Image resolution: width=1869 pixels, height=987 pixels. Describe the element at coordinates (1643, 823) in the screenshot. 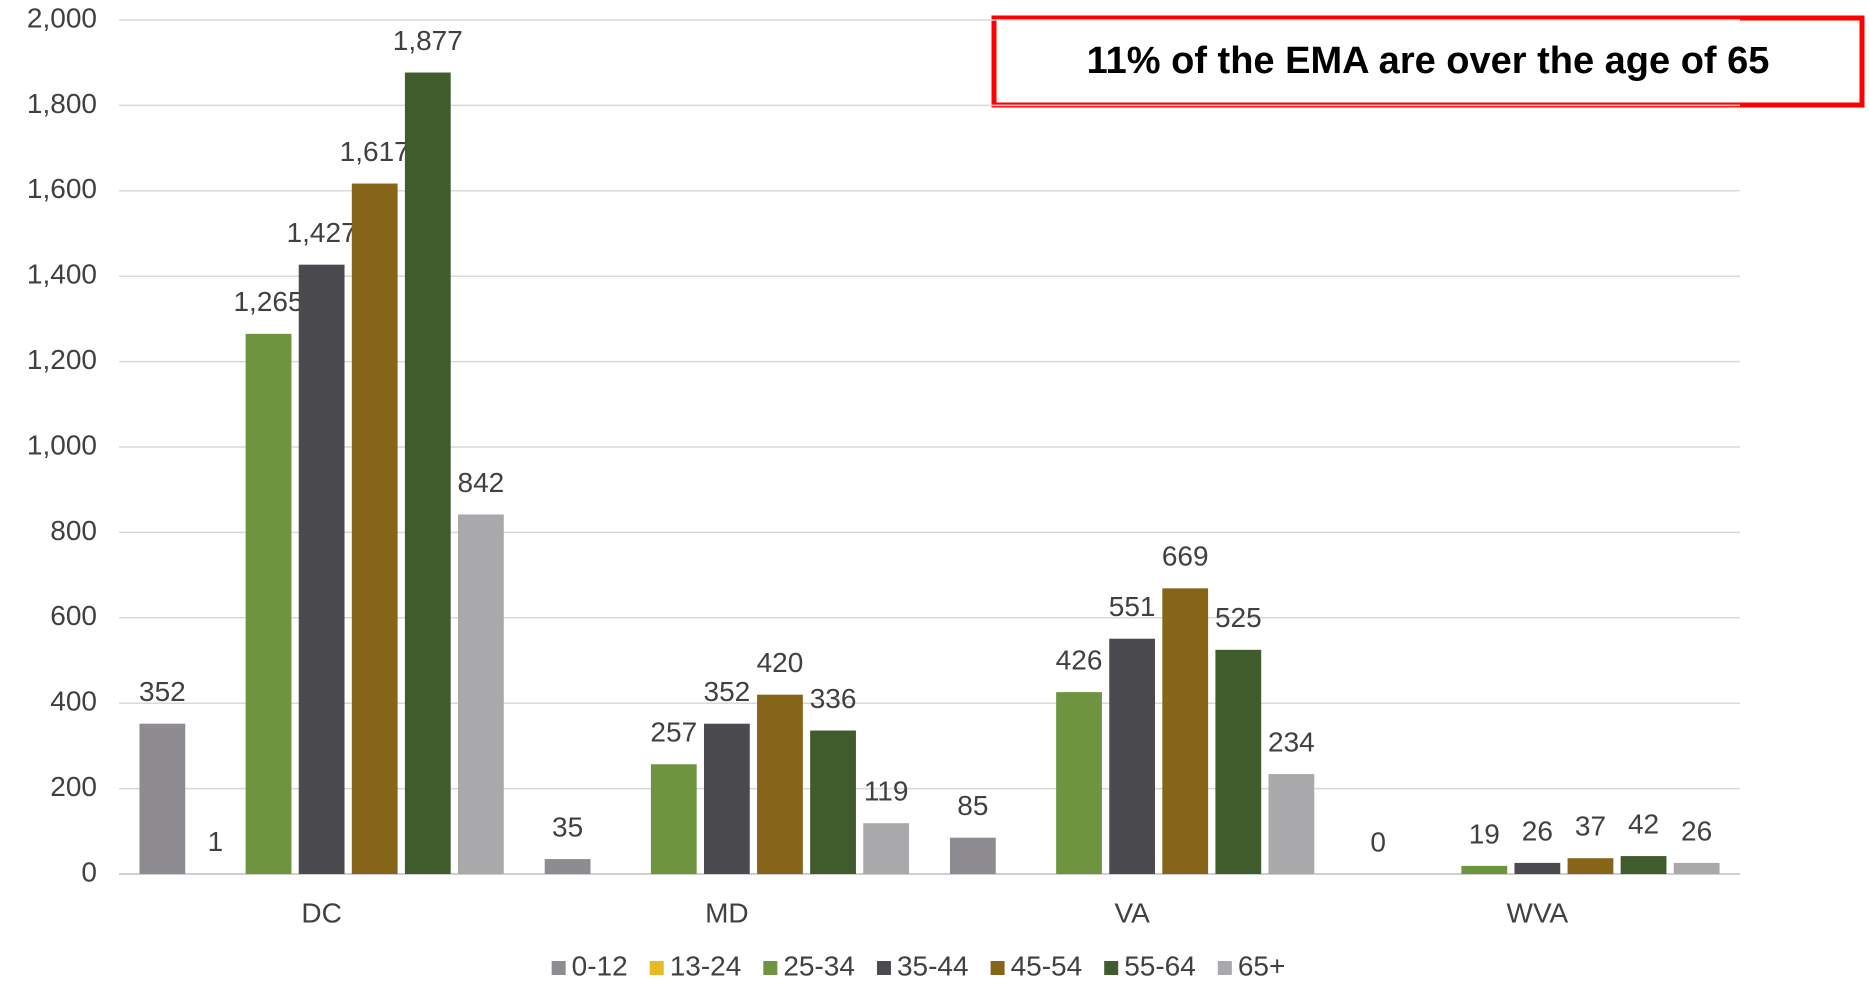

I see `data-label: 42` at that location.